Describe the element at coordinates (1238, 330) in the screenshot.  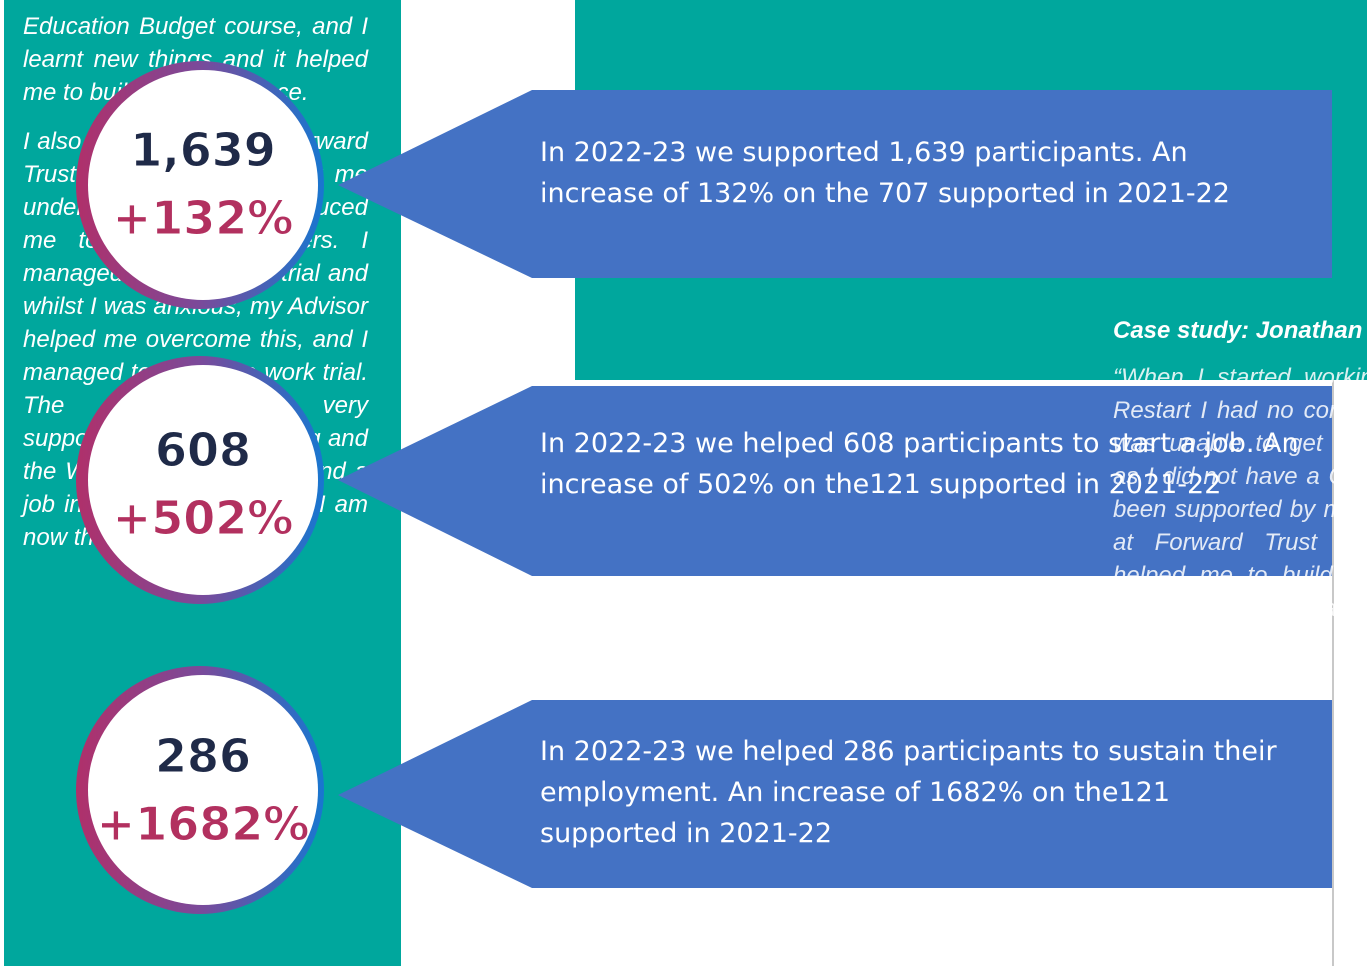
I see `case-study-title: Case study: Jonathan` at that location.